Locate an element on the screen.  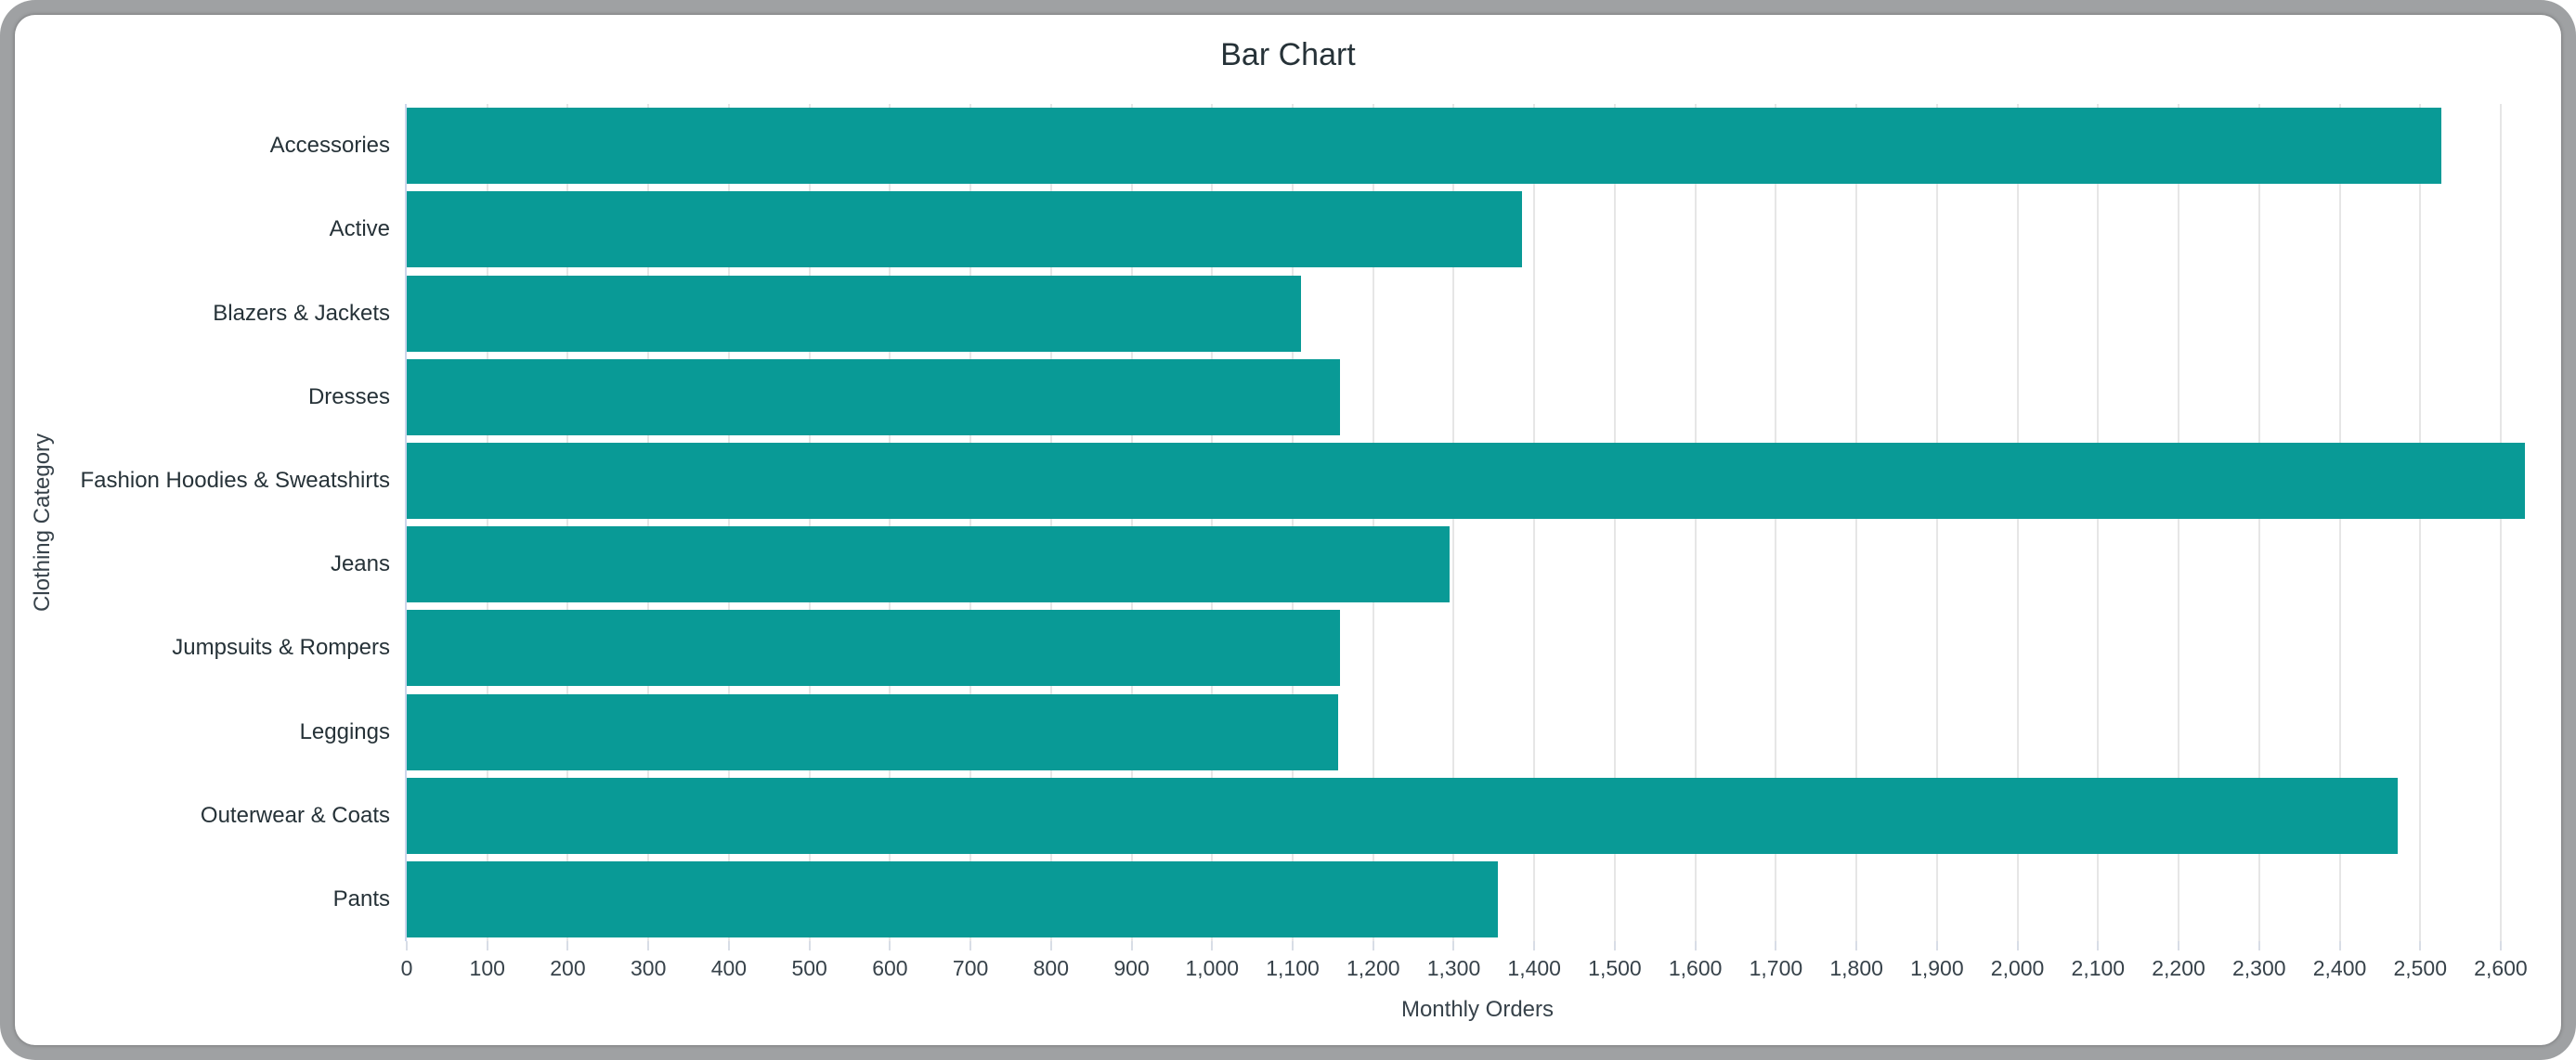
x-tick-label: 700 is located at coordinates (971, 968).